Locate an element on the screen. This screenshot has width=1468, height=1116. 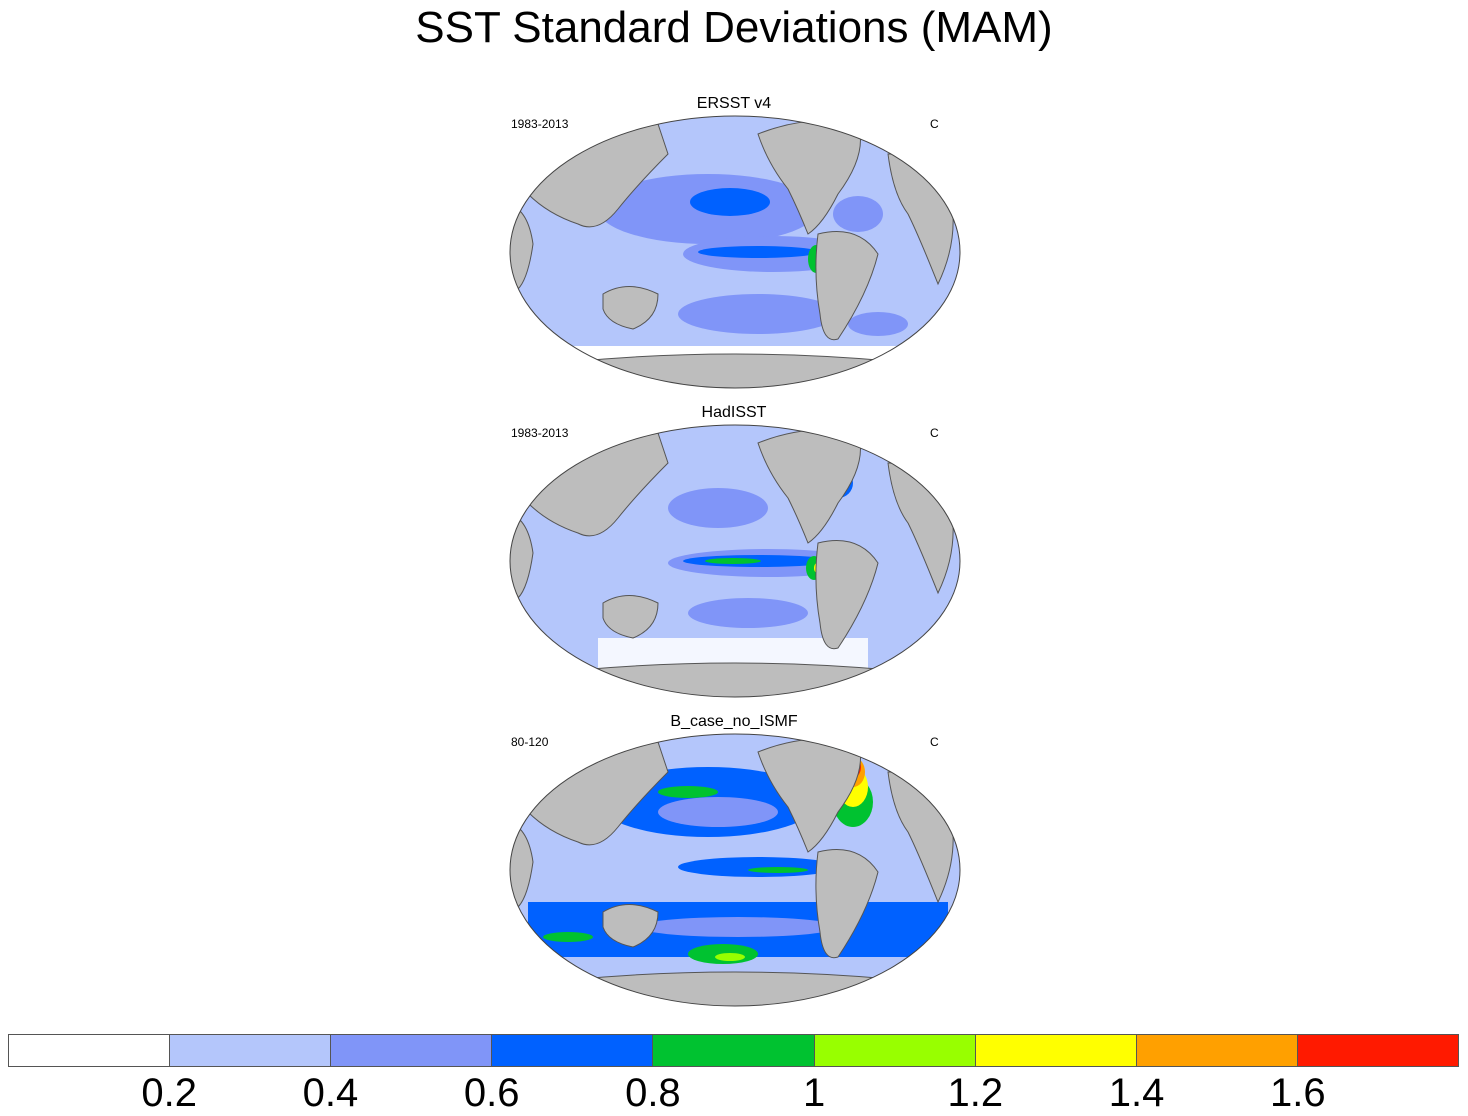
panel-units-hadisst: C is located at coordinates (934, 433).